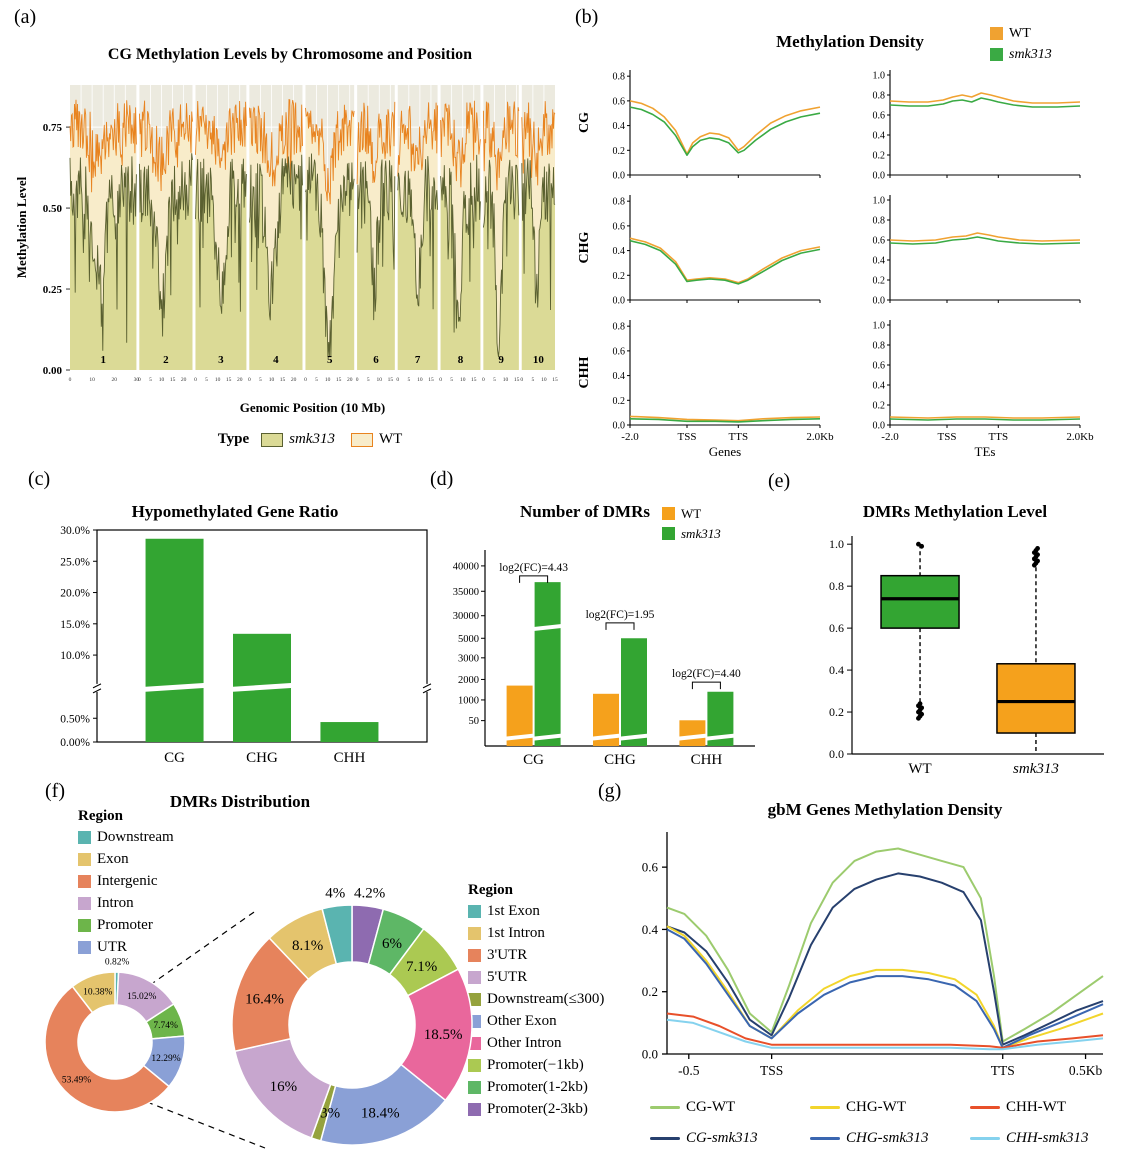 The width and height of the screenshot is (1121, 1168). I want to click on legend-items: smk313 WT, so click(331, 439).